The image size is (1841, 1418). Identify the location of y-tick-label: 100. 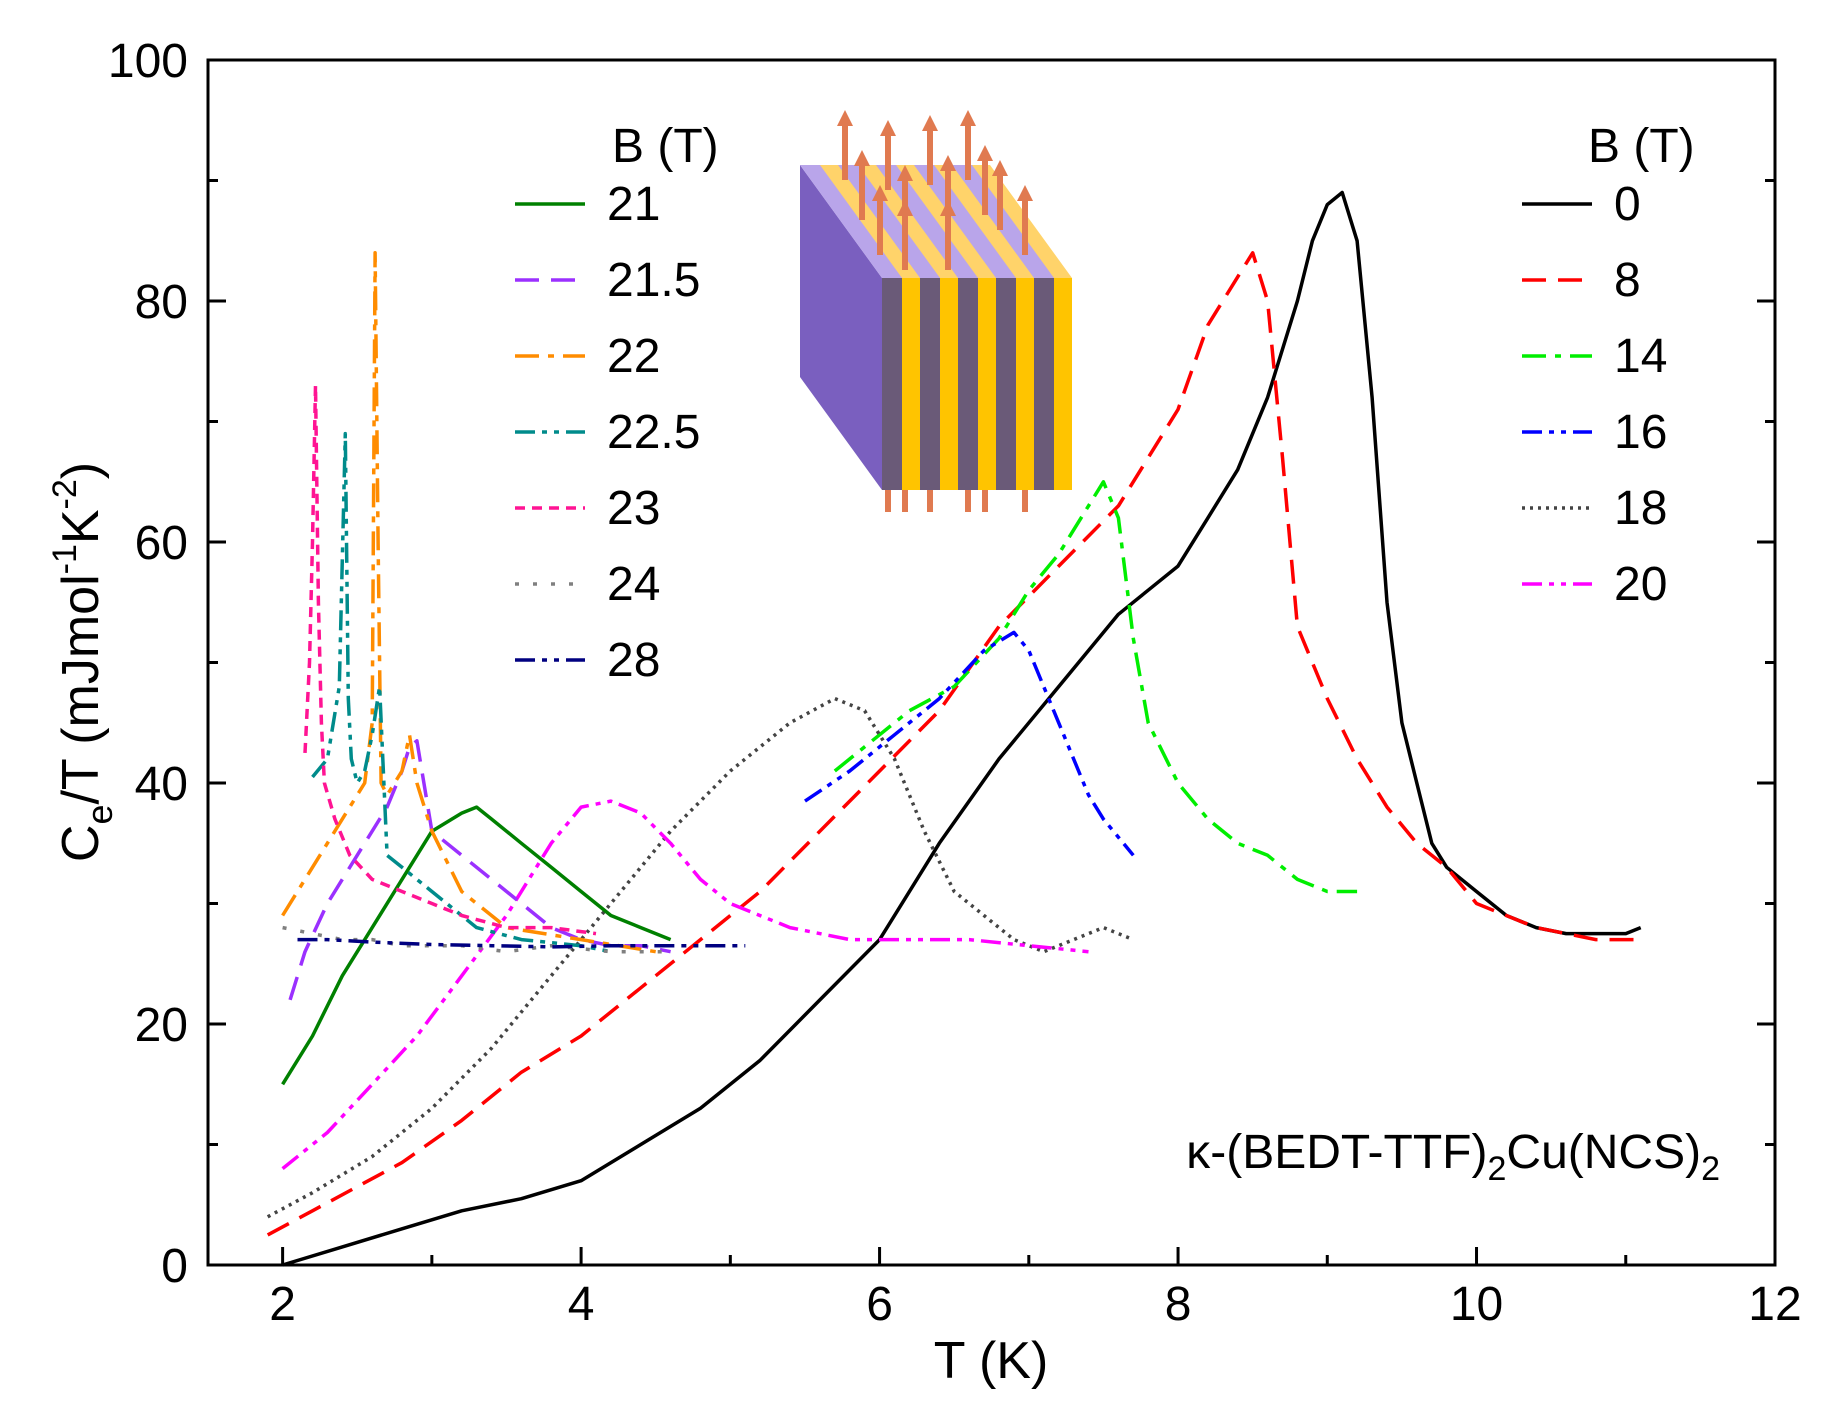
(148, 61).